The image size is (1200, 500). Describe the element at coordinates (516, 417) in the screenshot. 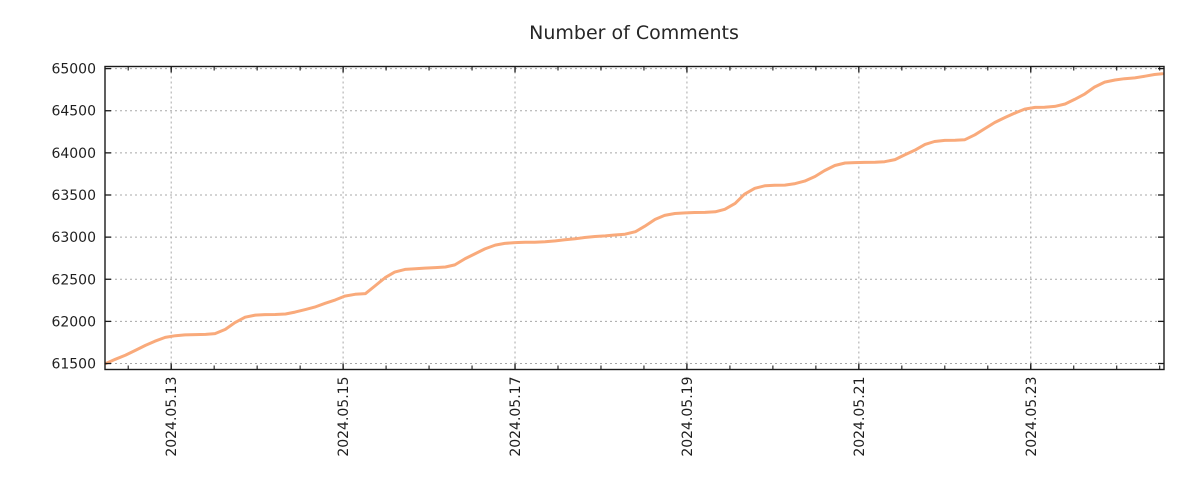

I see `x-axis-tick-label: 2024.05.17` at that location.